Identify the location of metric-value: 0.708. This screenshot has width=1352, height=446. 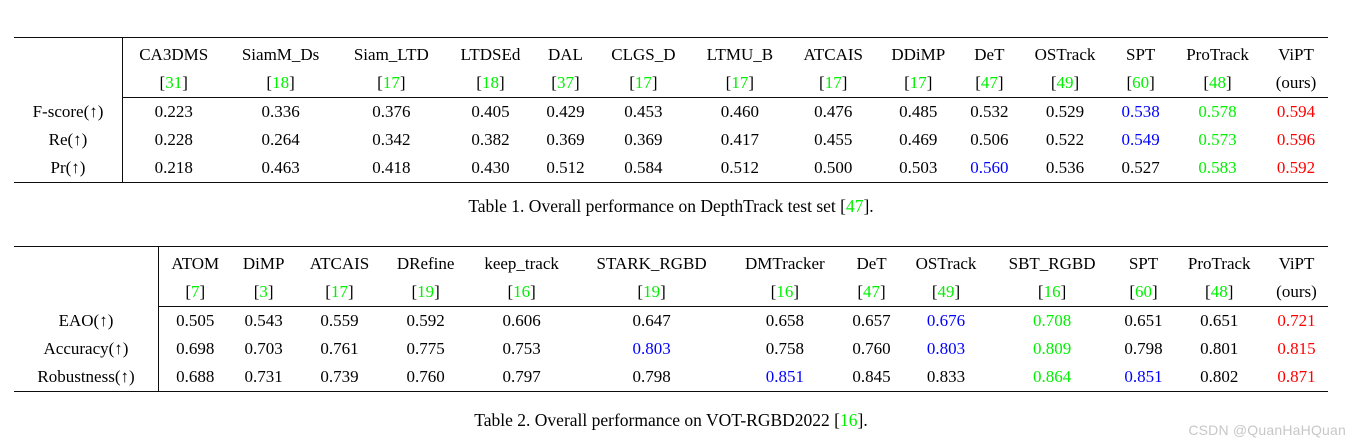
(1052, 321).